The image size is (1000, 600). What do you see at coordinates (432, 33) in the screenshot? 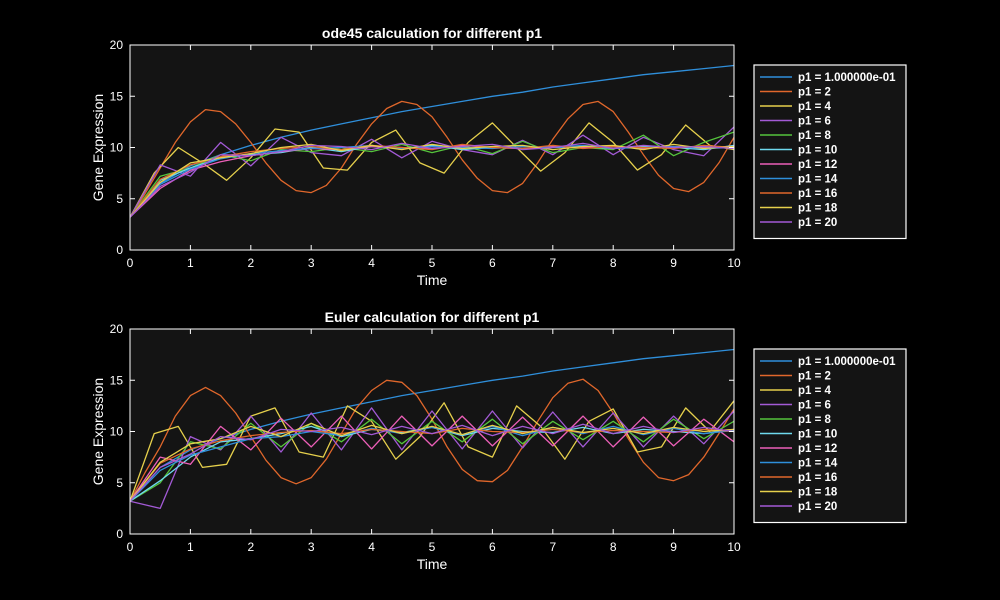
I see `chart-title: ode45 calculation for different p1` at bounding box center [432, 33].